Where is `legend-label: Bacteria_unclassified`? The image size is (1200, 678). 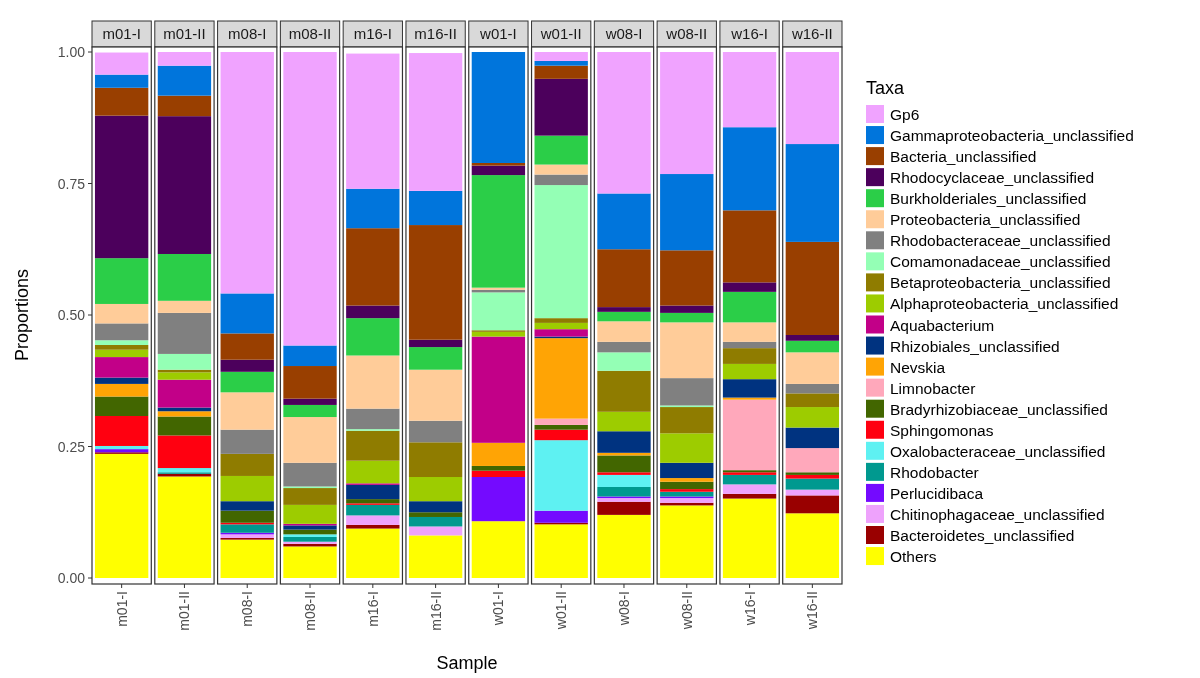 legend-label: Bacteria_unclassified is located at coordinates (963, 157).